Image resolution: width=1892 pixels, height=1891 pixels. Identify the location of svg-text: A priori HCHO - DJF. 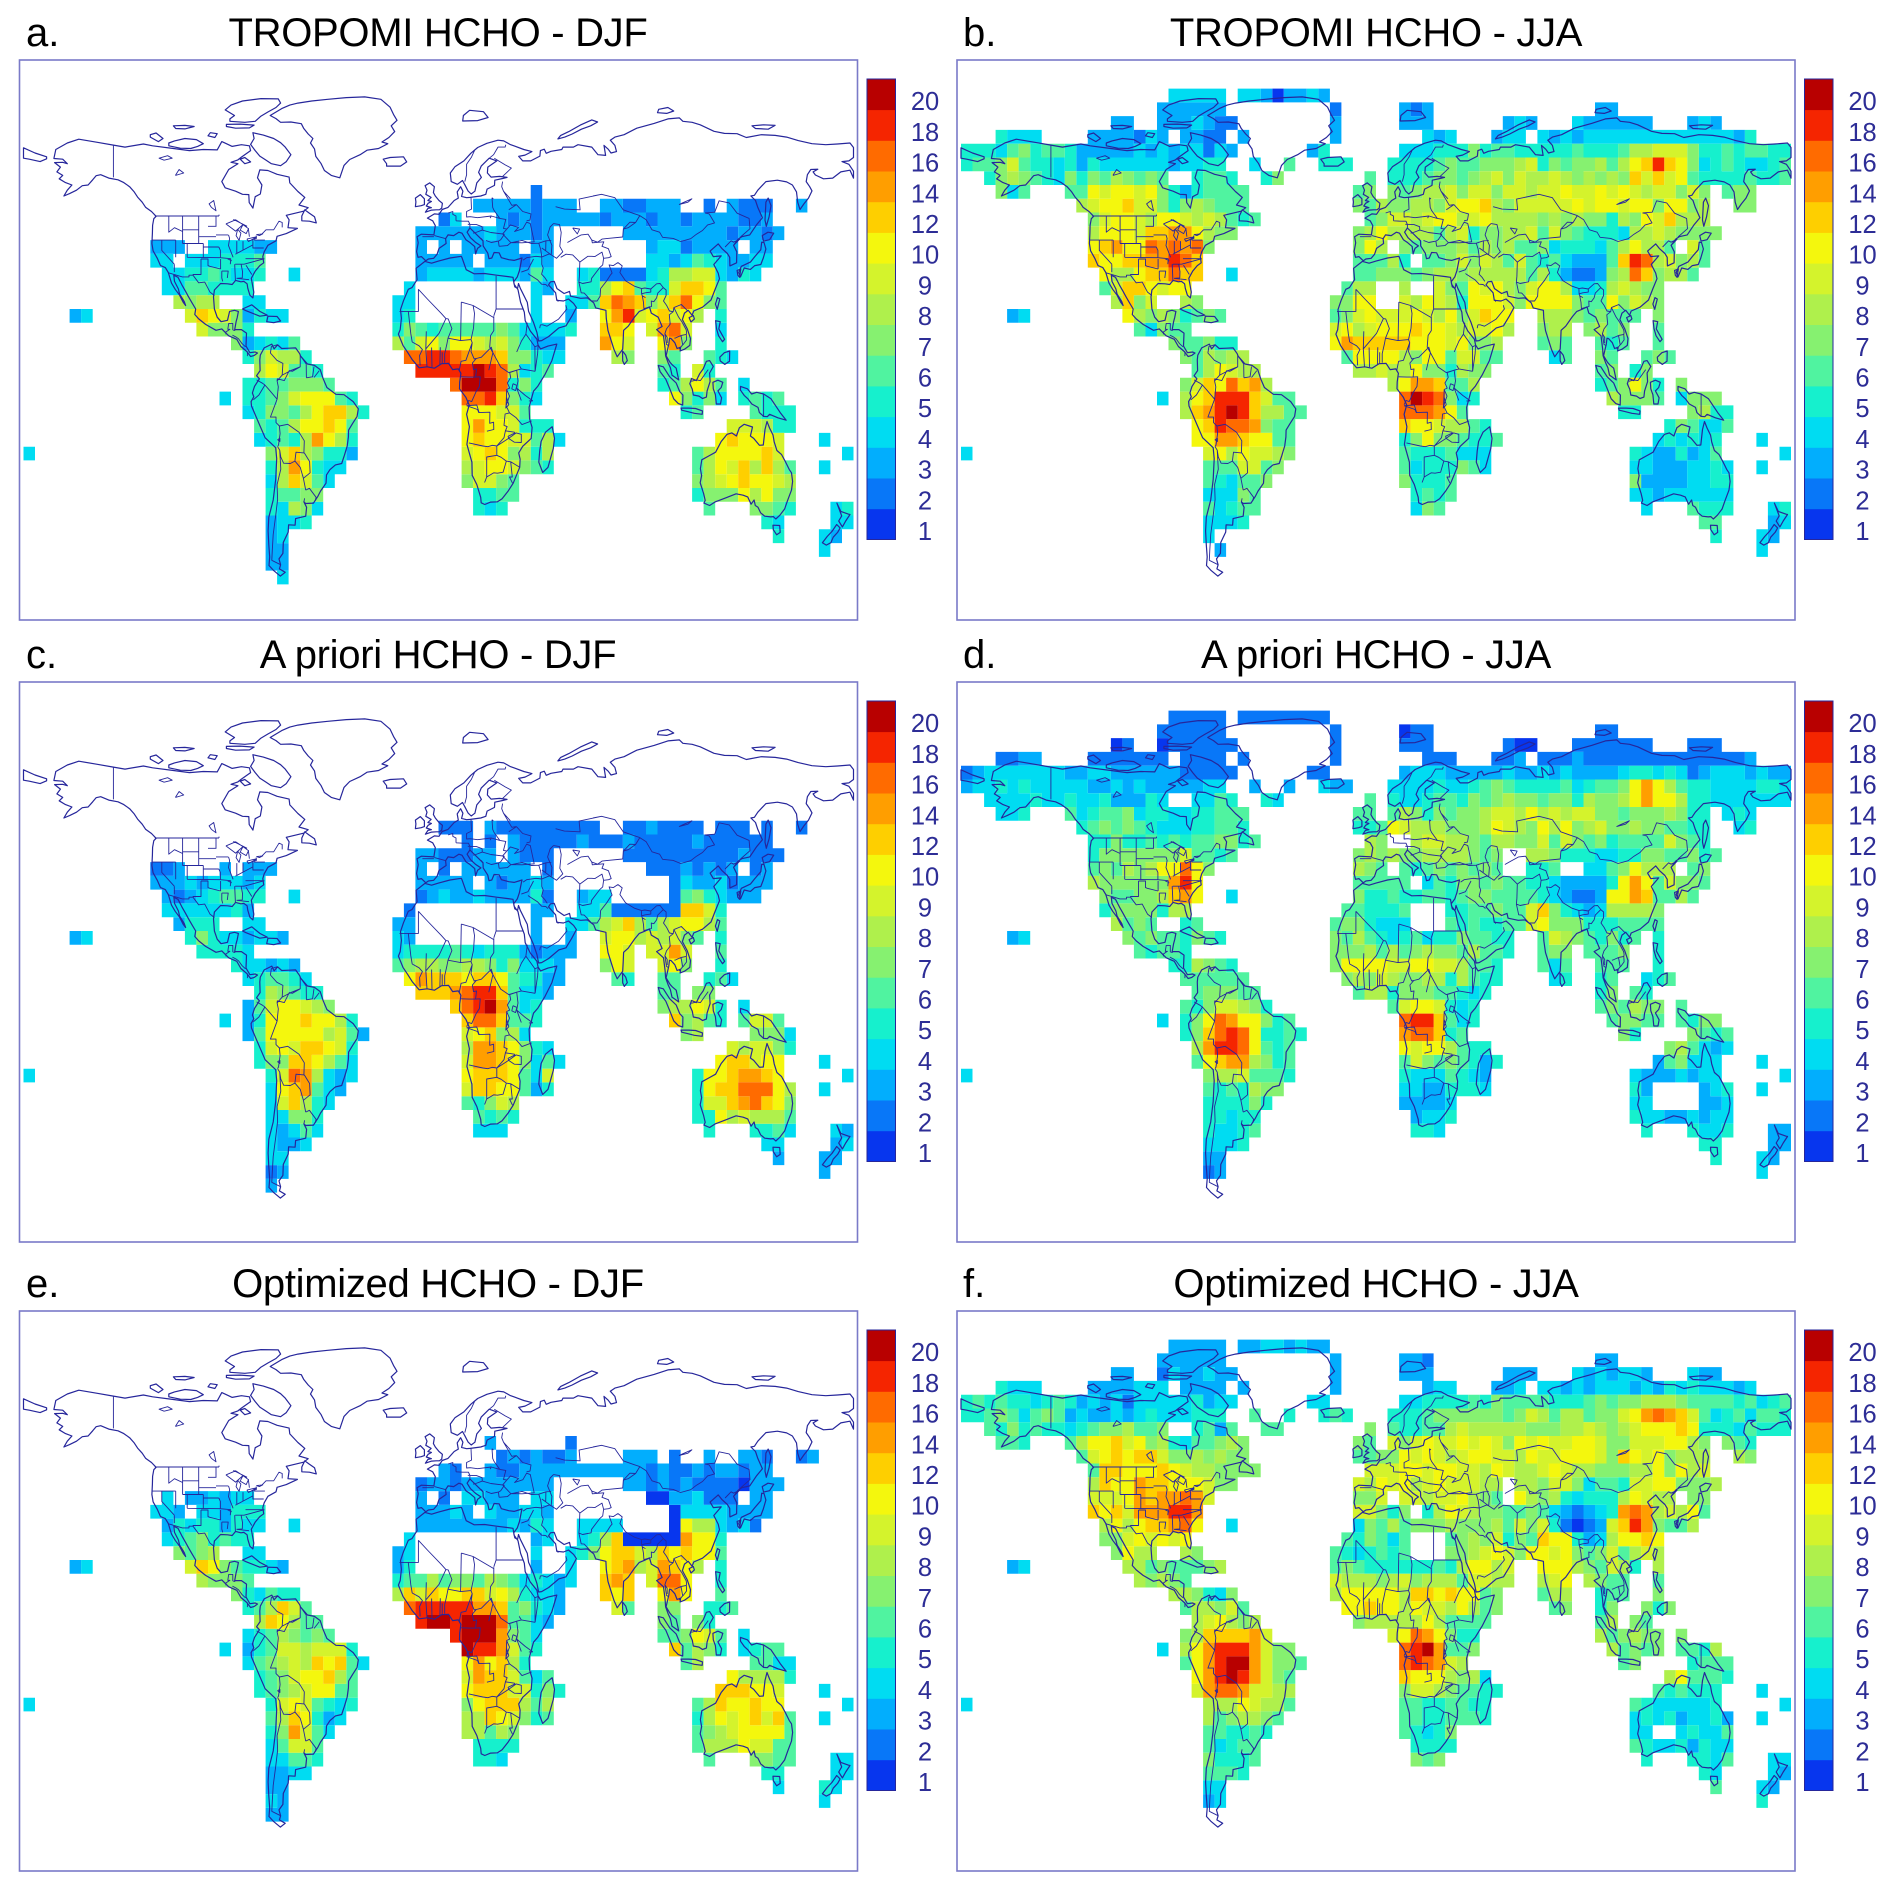
(438, 655).